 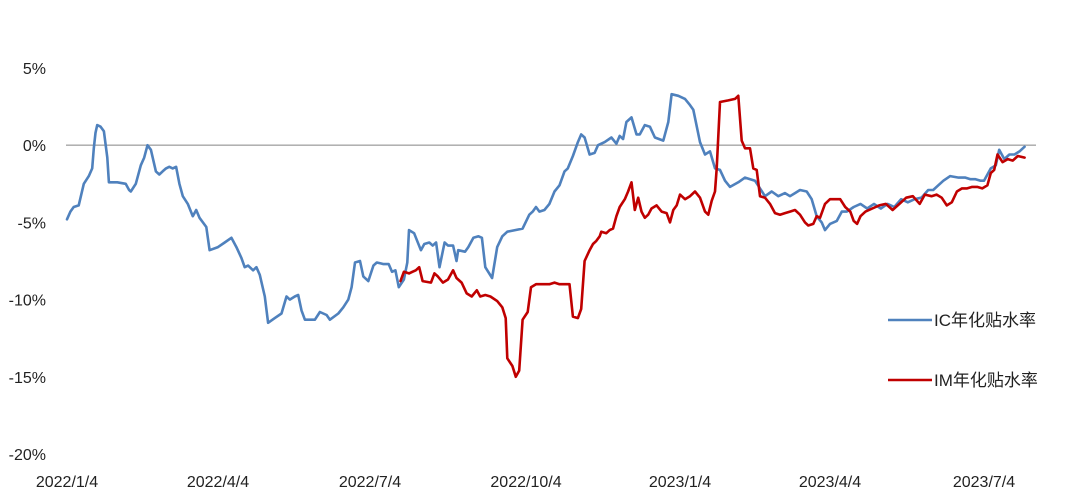 What do you see at coordinates (218, 482) in the screenshot?
I see `x-tick-label: 2022/4/4` at bounding box center [218, 482].